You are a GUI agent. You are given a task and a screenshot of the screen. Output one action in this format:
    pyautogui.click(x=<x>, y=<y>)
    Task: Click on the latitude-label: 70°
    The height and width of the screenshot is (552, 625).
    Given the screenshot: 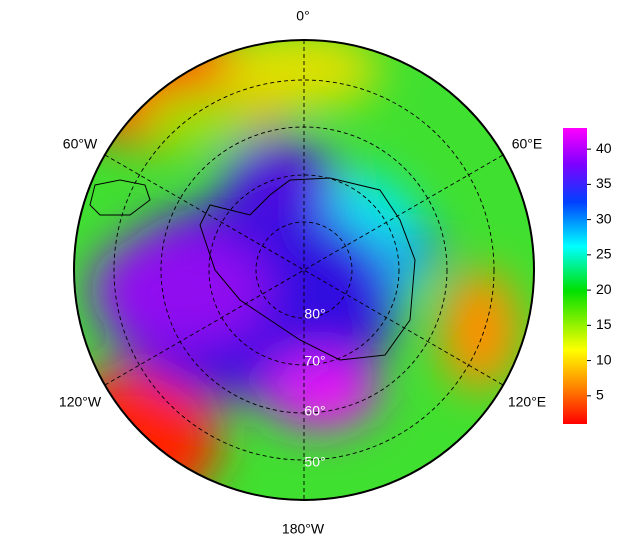 What is the action you would take?
    pyautogui.click(x=314, y=361)
    